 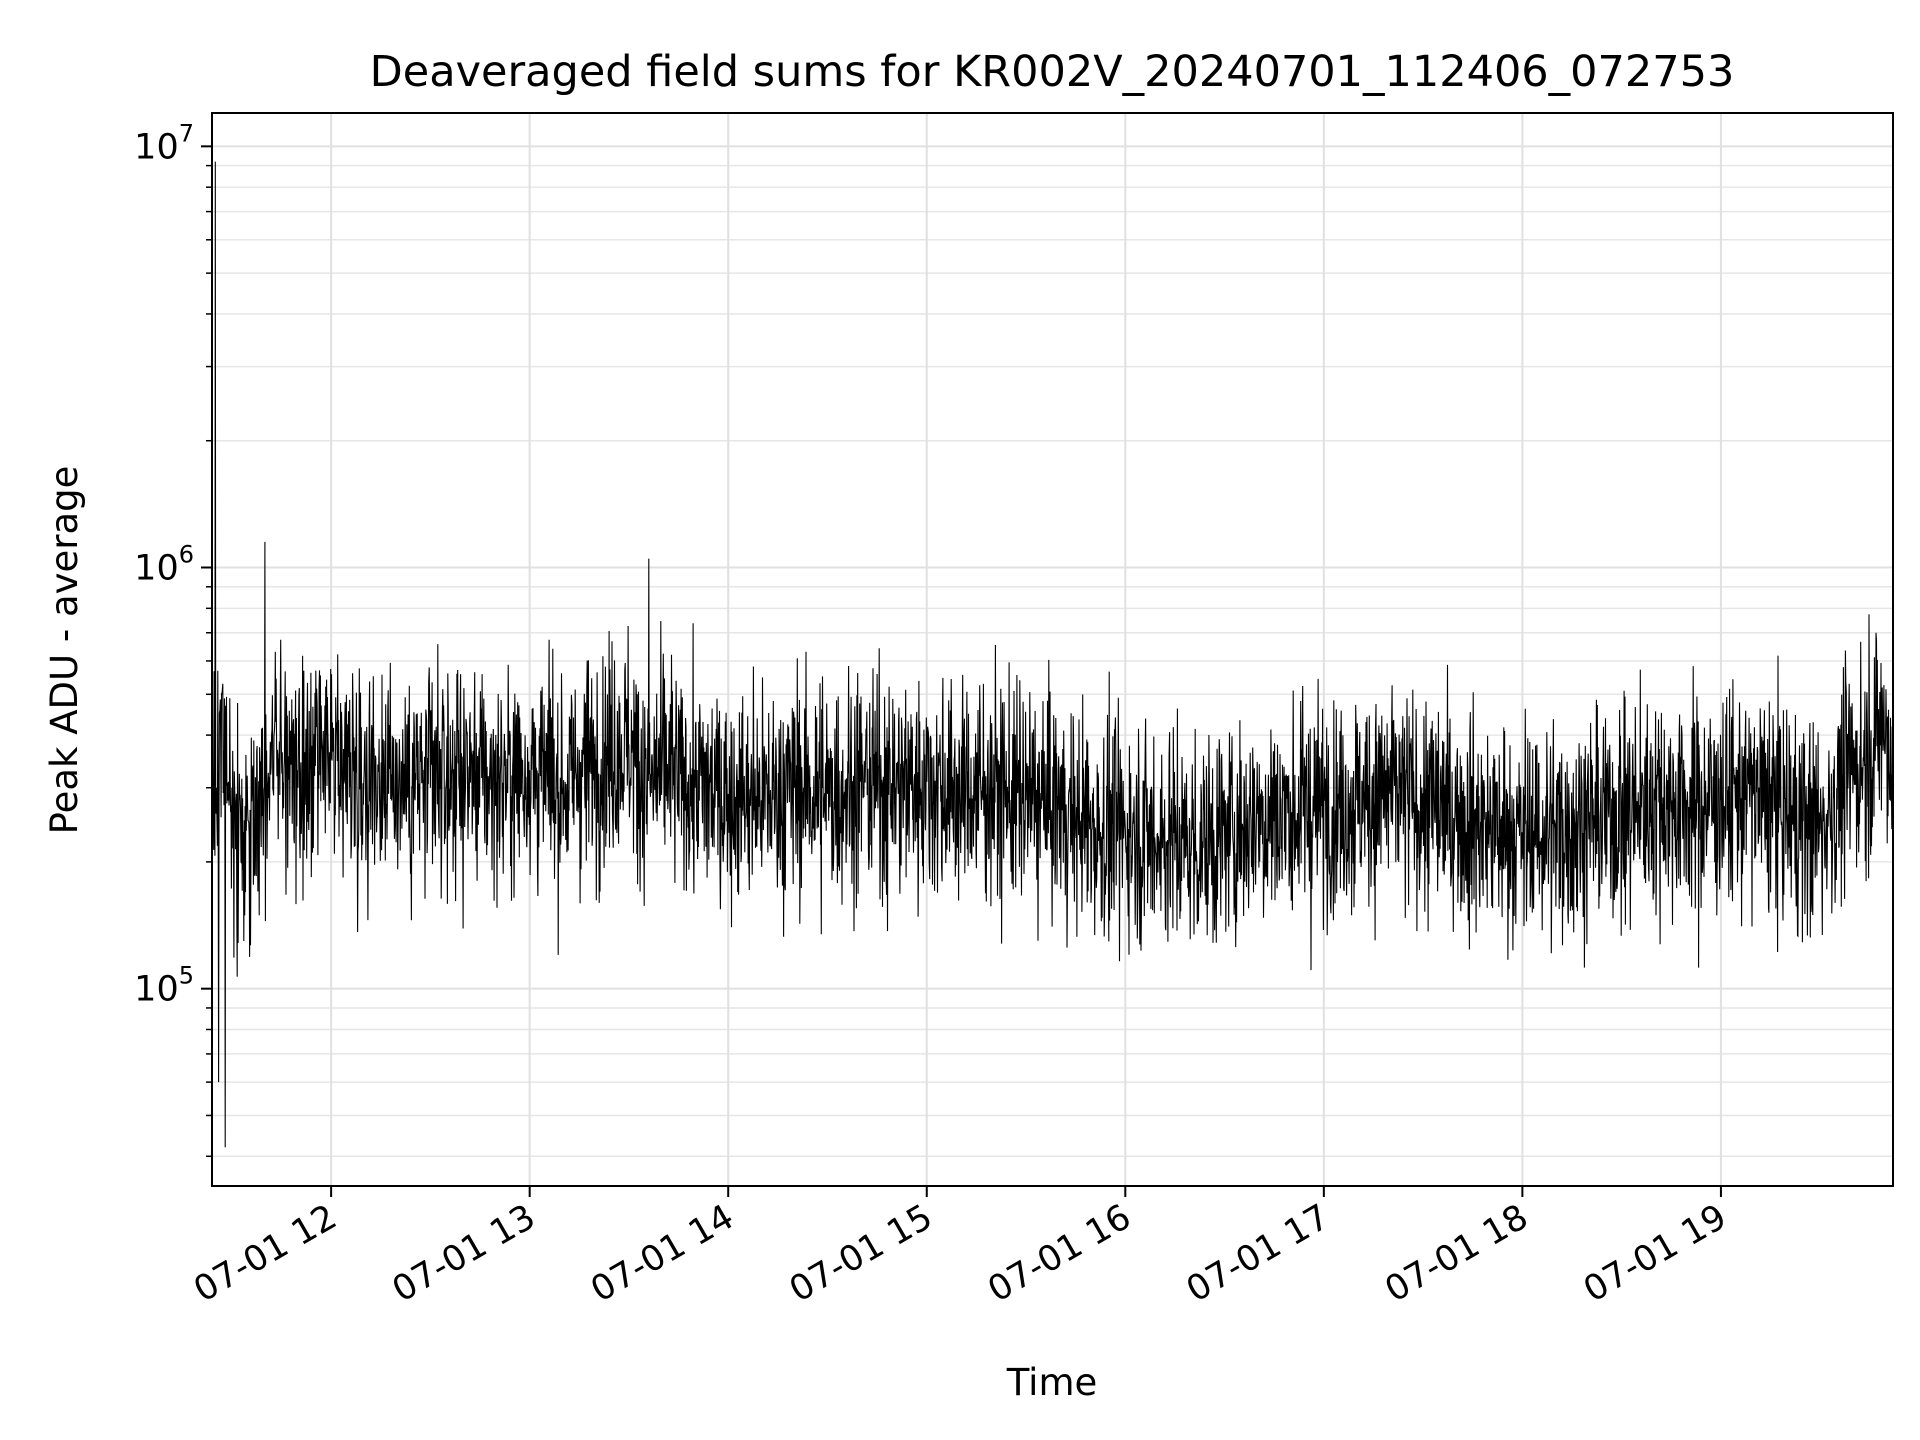 What do you see at coordinates (164, 986) in the screenshot?
I see `y-tick-label: 10⁵` at bounding box center [164, 986].